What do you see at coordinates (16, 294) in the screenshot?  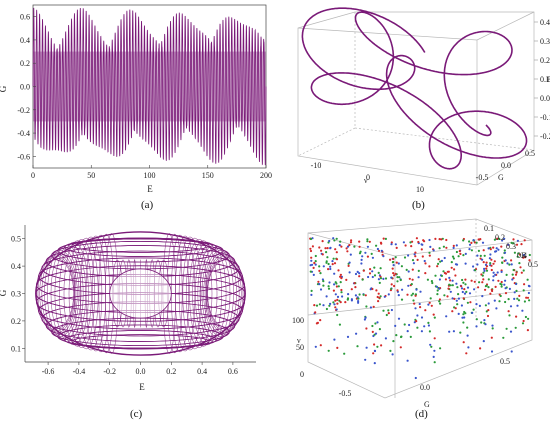 I see `panel-c-ytick-label: 0.3` at bounding box center [16, 294].